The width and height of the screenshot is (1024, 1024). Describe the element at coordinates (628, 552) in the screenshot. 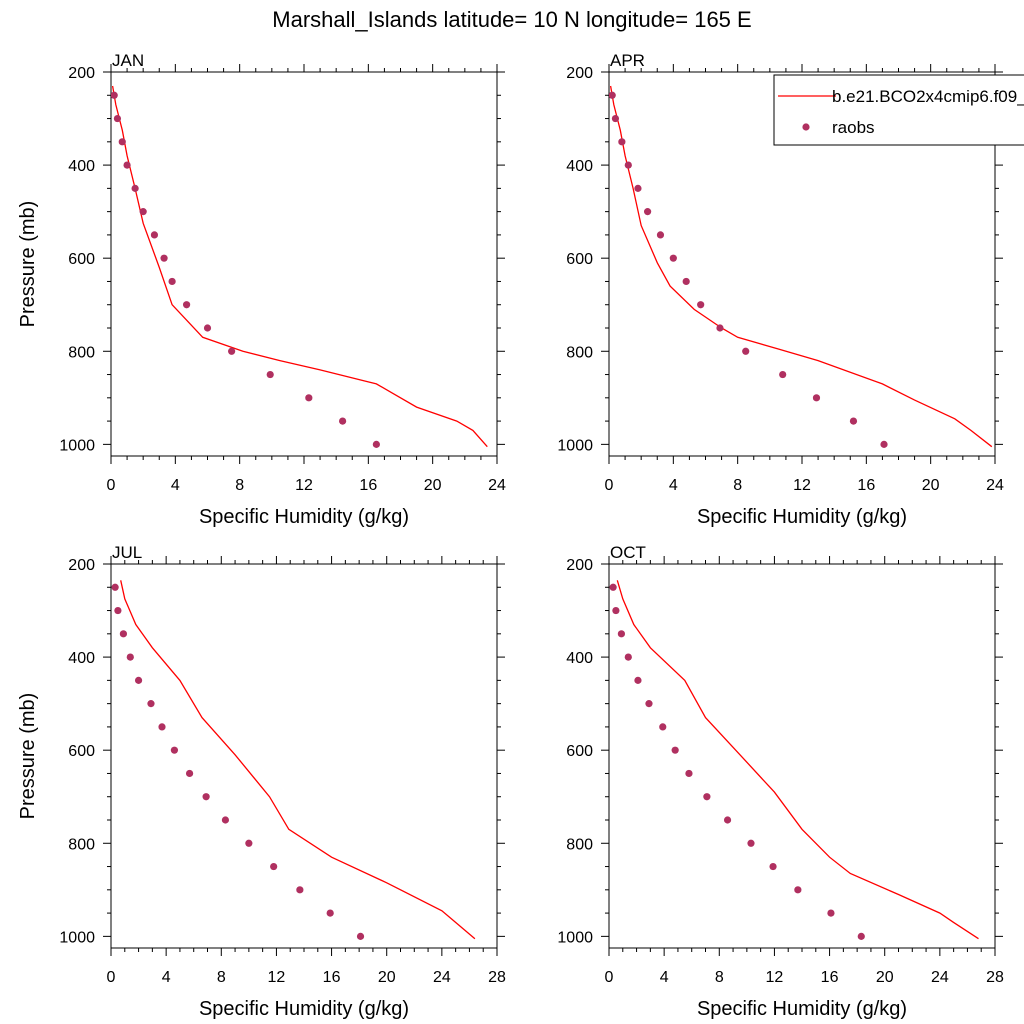

I see `panel-label: OCT` at that location.